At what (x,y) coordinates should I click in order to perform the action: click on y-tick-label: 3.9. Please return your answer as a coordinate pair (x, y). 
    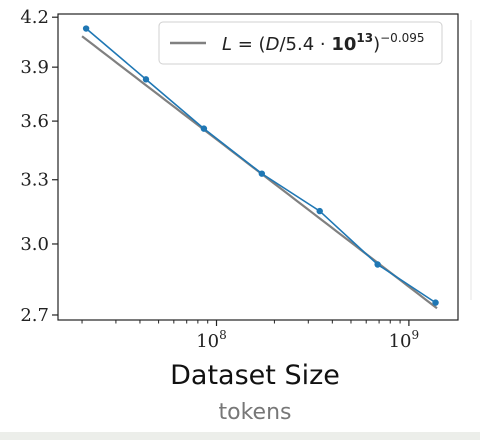
    Looking at the image, I should click on (34, 67).